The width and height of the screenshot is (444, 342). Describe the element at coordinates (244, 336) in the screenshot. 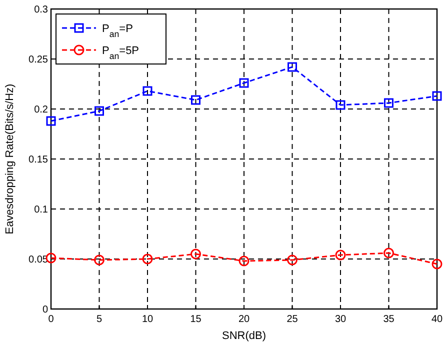

I see `x-axis-title: SNR(dB)` at that location.